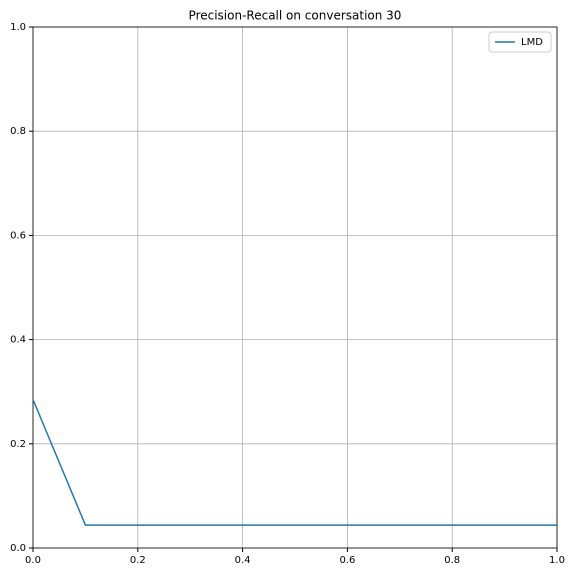 This screenshot has width=576, height=576. Describe the element at coordinates (18, 27) in the screenshot. I see `y-tick-label: 1.0` at that location.